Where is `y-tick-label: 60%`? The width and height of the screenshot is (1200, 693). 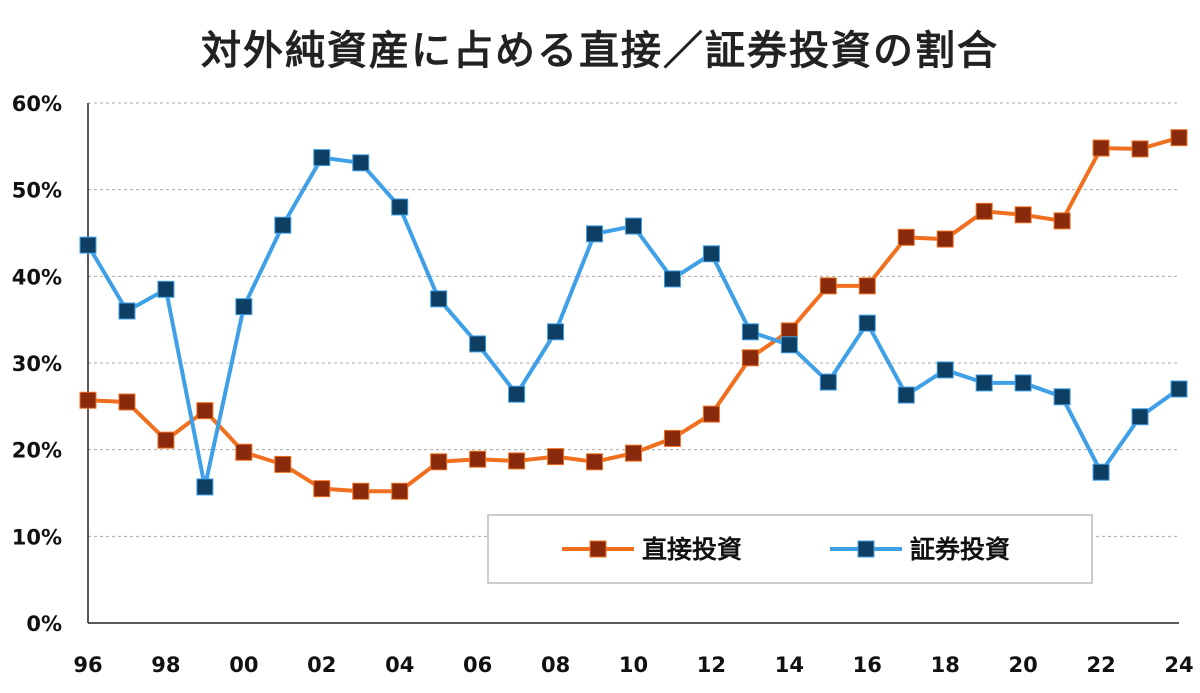 y-tick-label: 60% is located at coordinates (37, 104).